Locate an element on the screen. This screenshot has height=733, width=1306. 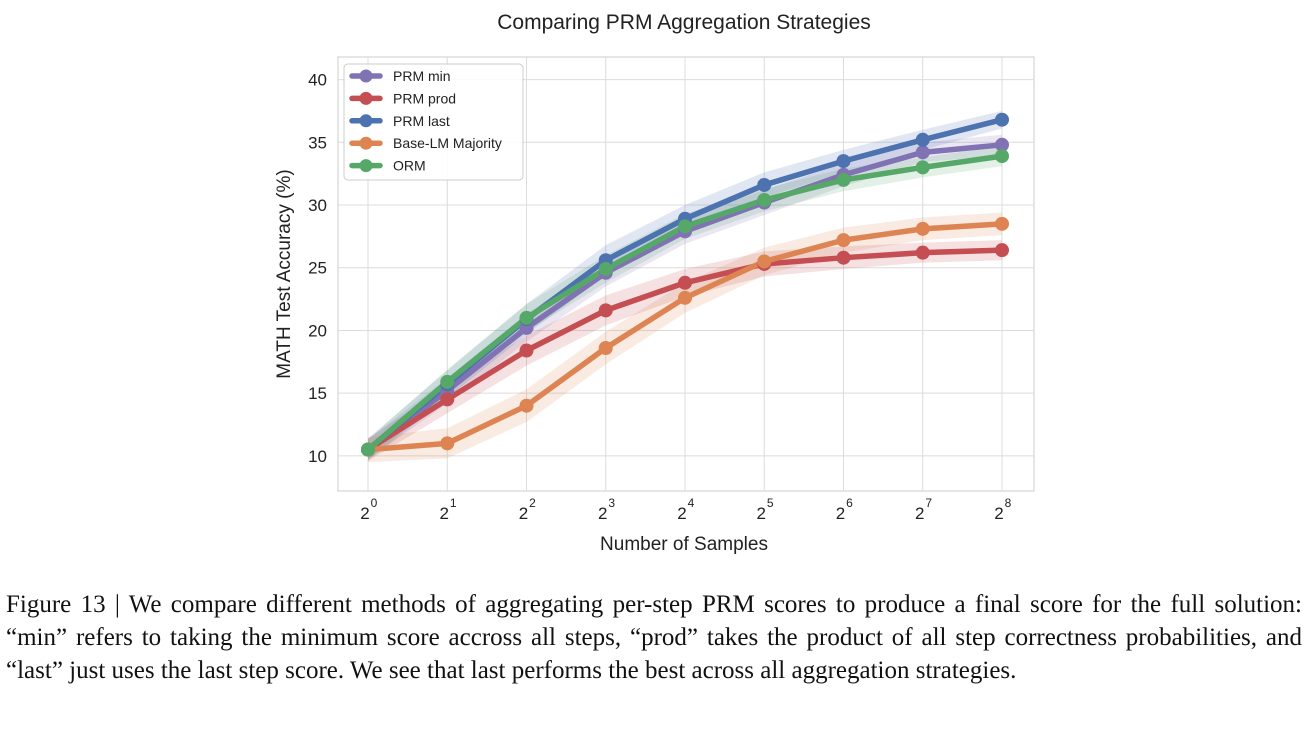
x-tick-label: 23 is located at coordinates (606, 509).